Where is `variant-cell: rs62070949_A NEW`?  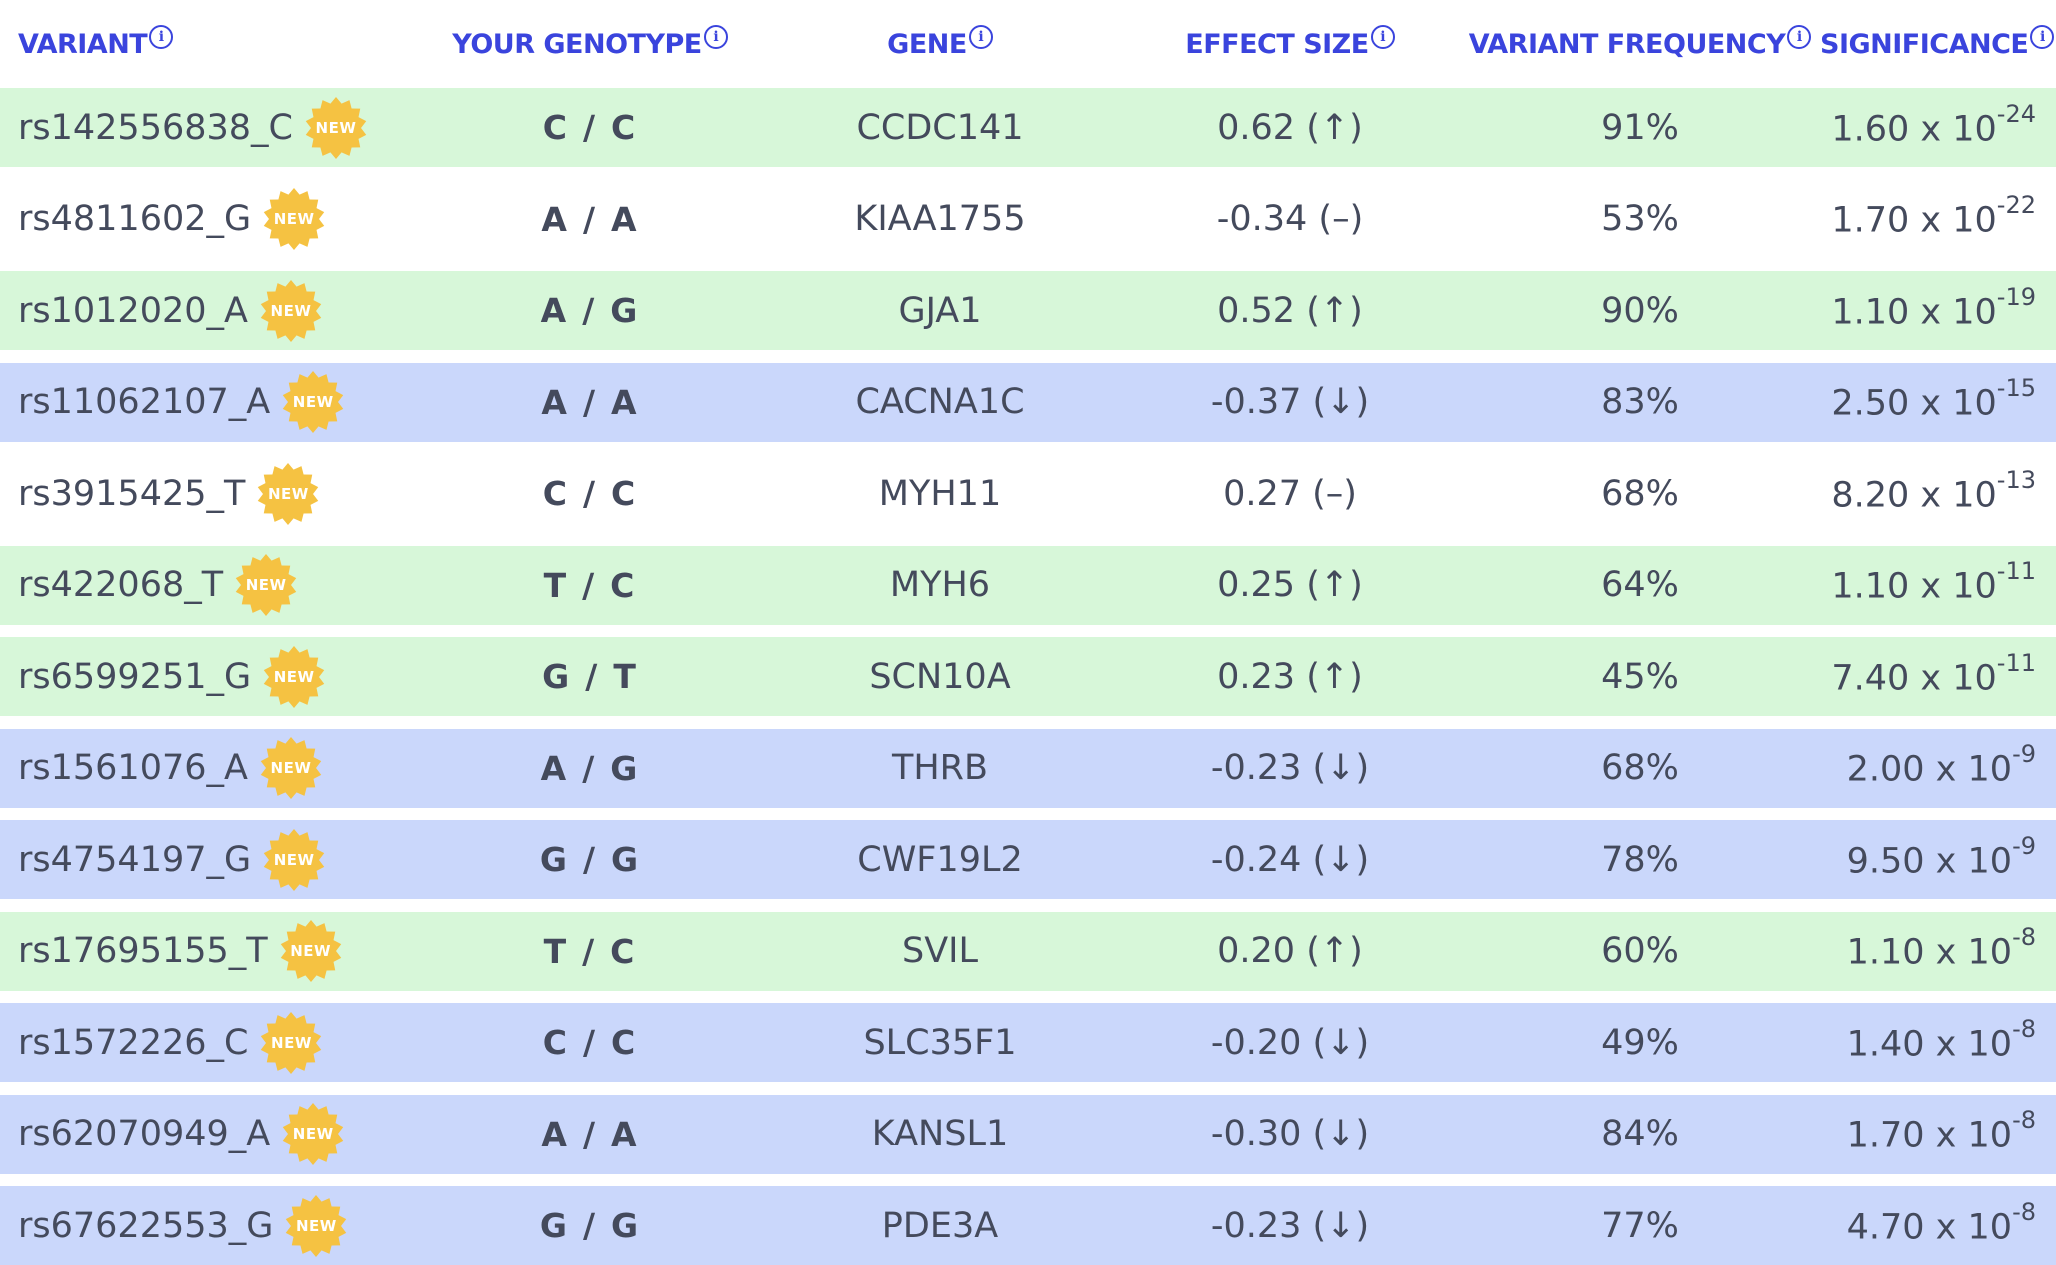
variant-cell: rs62070949_A NEW is located at coordinates (210, 1134).